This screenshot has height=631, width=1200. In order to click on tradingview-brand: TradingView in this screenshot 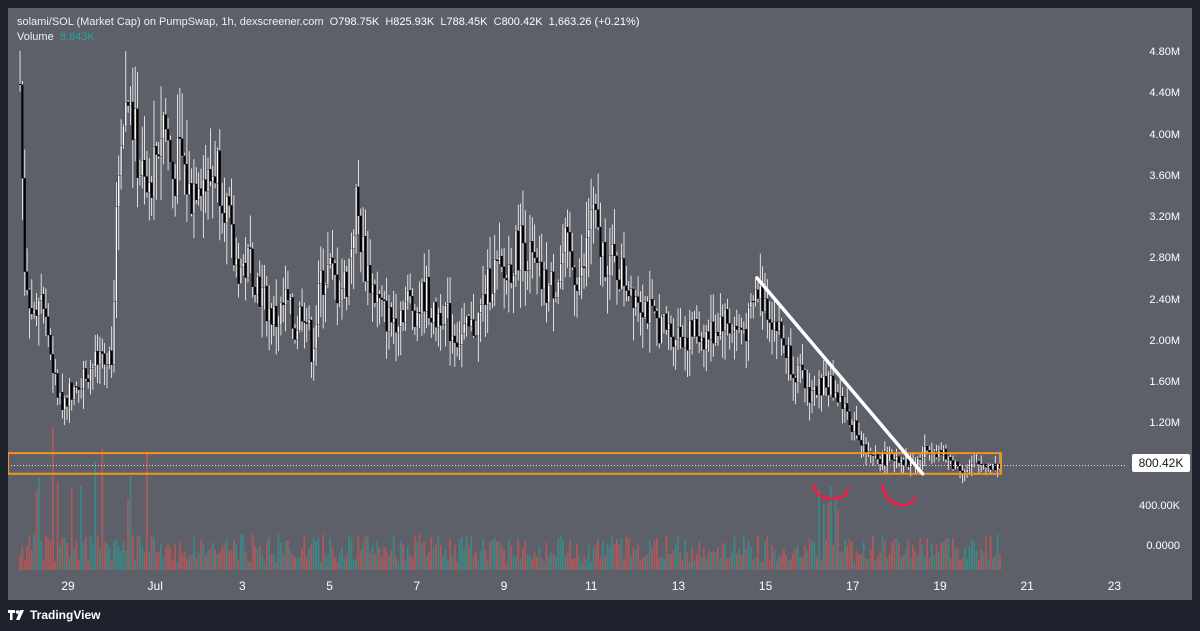, I will do `click(65, 615)`.